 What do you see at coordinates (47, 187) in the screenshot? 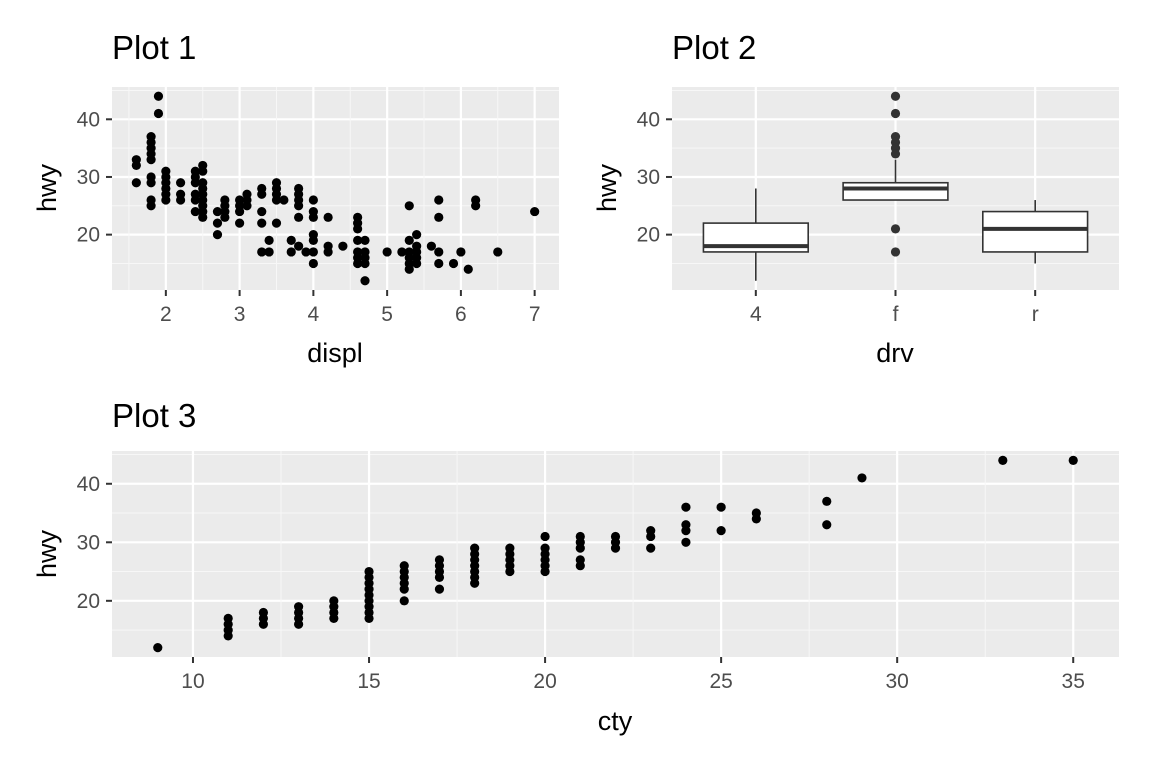
I see `plot-1-y-axis-title: hwy` at bounding box center [47, 187].